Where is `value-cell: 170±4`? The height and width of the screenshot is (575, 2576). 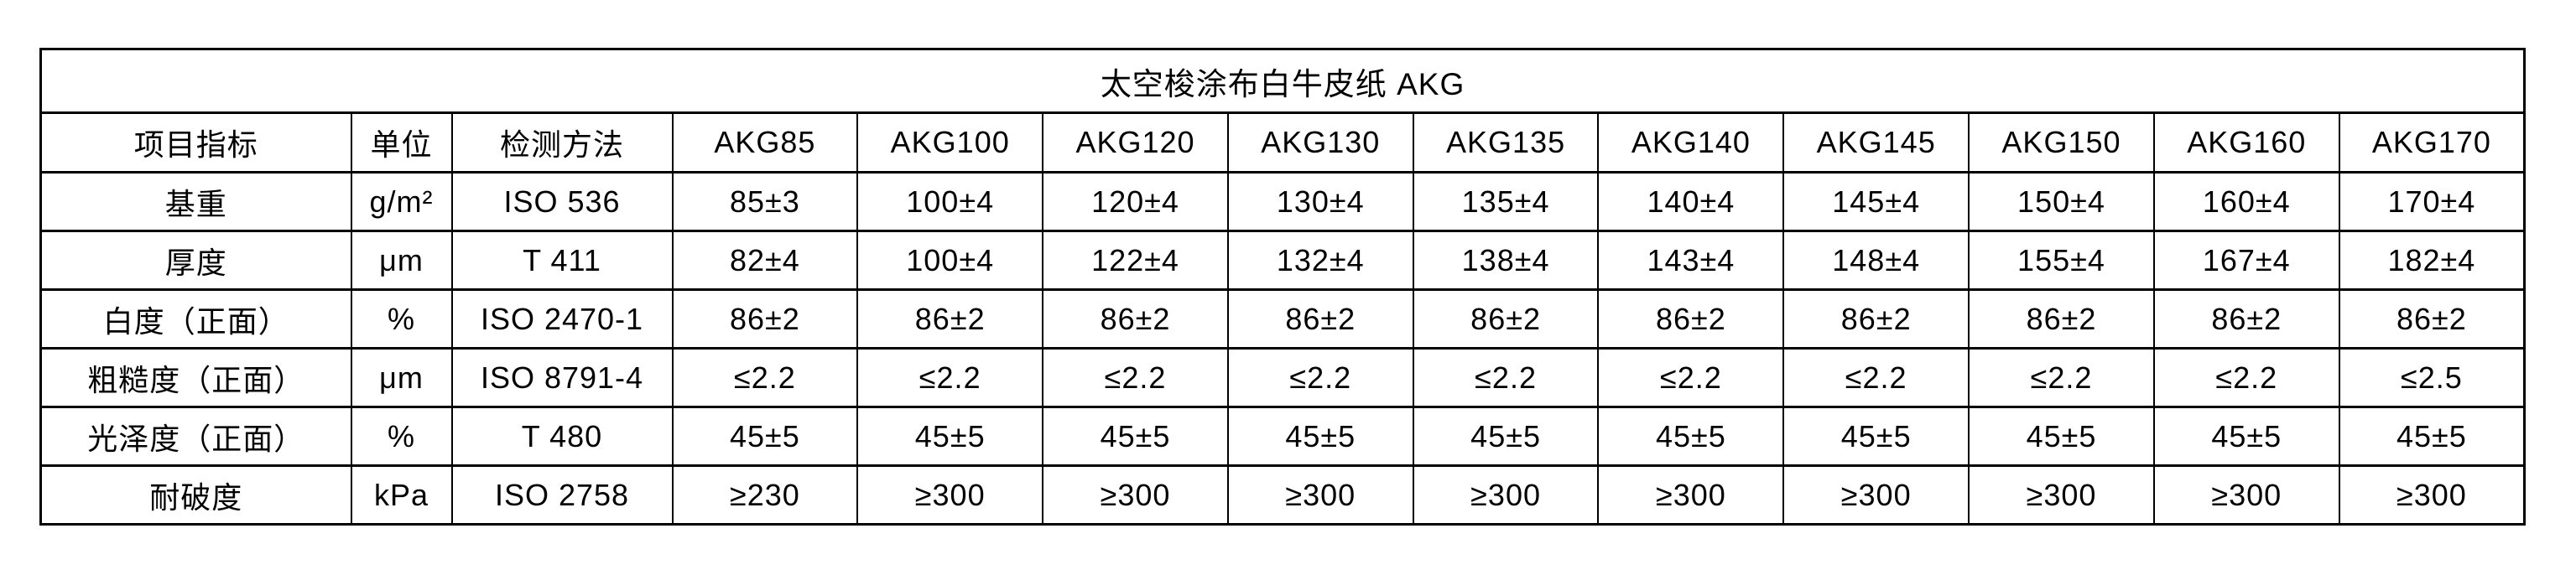
value-cell: 170±4 is located at coordinates (2432, 201).